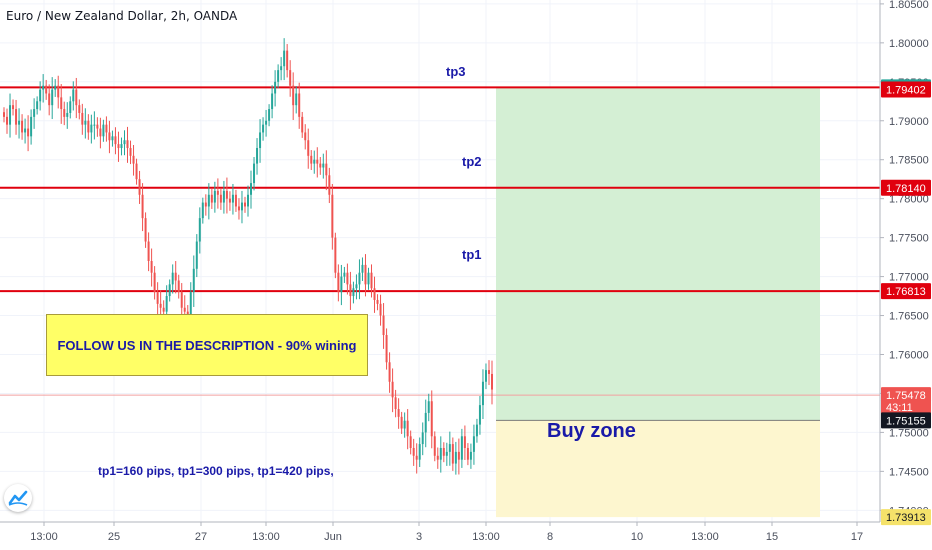  What do you see at coordinates (550, 537) in the screenshot?
I see `time-tick-label: 8` at bounding box center [550, 537].